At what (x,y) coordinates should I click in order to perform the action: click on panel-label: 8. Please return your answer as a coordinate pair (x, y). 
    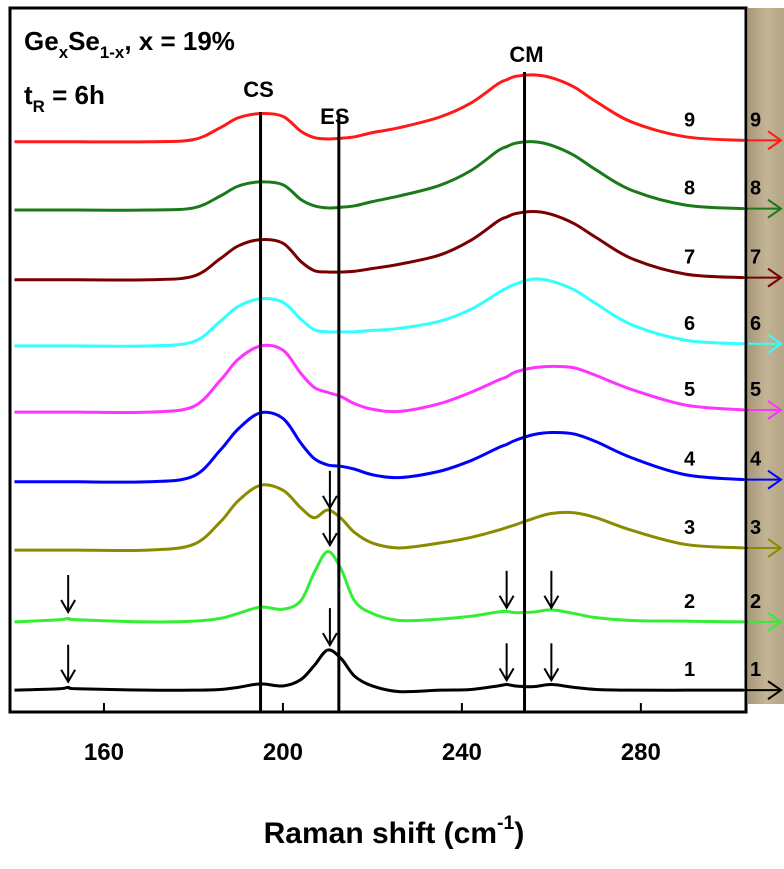
    Looking at the image, I should click on (755, 189).